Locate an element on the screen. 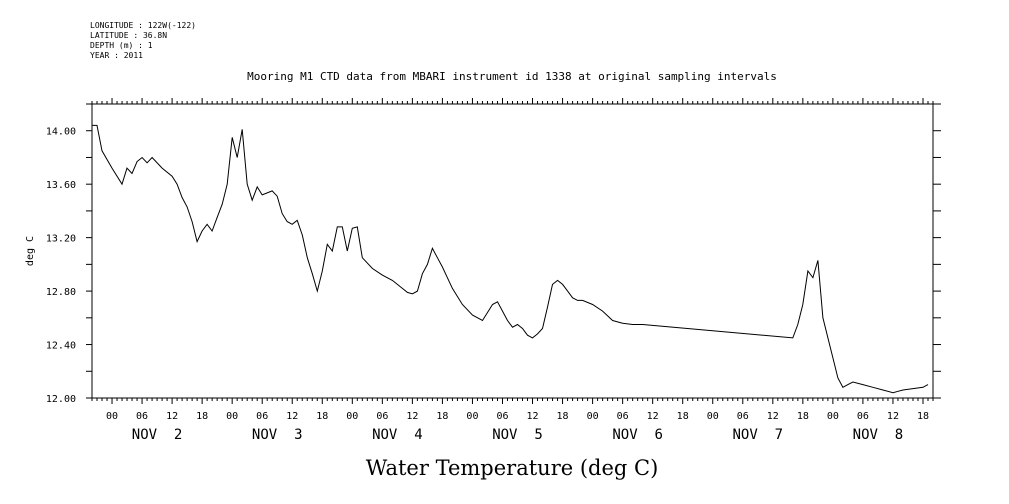 The height and width of the screenshot is (504, 1009). x-axis-label: Water Temperature (deg C) is located at coordinates (512, 468).